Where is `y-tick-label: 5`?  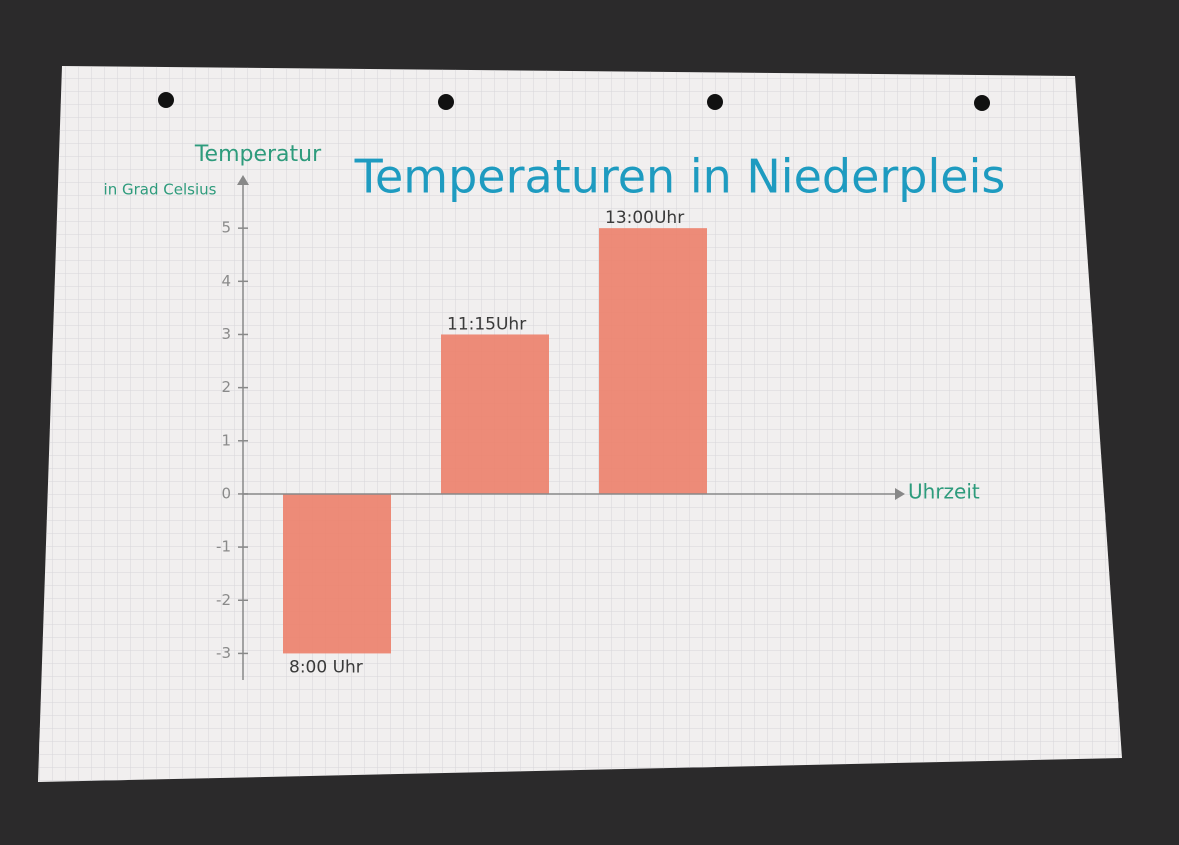 y-tick-label: 5 is located at coordinates (226, 228).